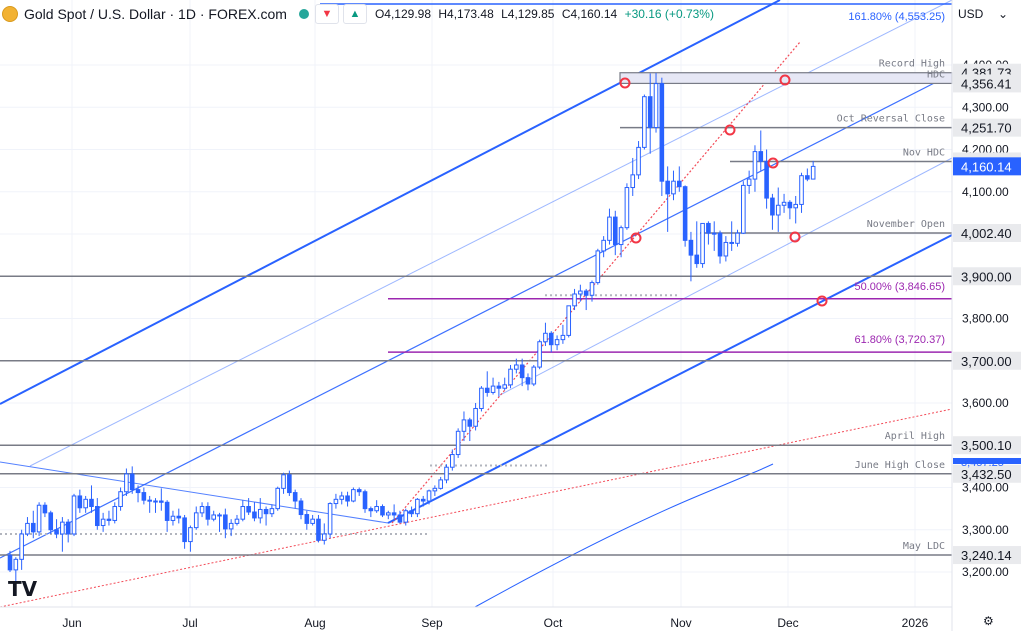 The height and width of the screenshot is (631, 1021). I want to click on x-tick-label: Nov, so click(680, 623).